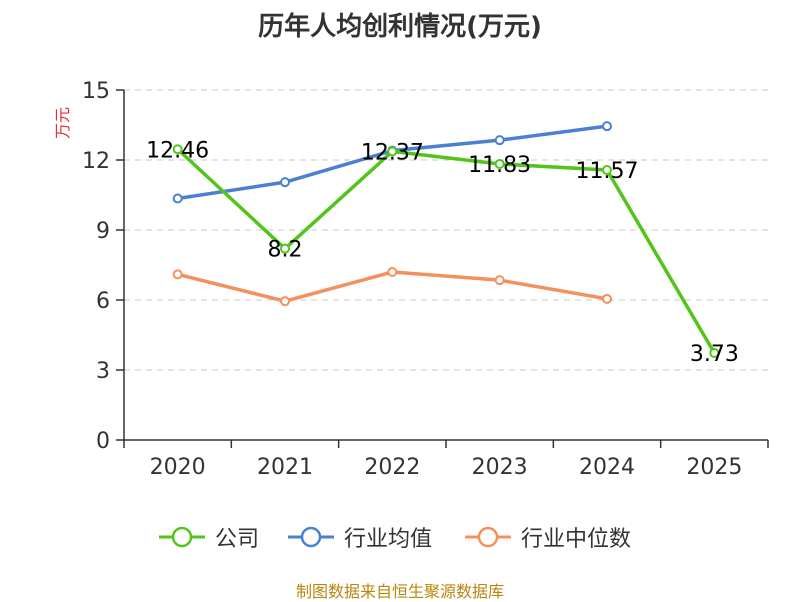  Describe the element at coordinates (103, 371) in the screenshot. I see `y-tick-label: 3` at that location.